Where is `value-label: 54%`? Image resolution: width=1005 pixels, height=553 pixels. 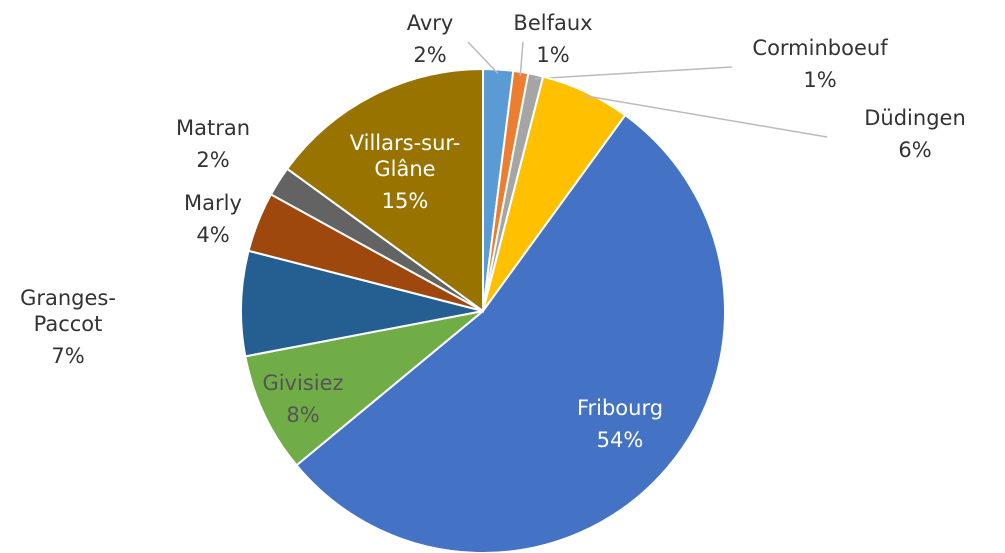 value-label: 54% is located at coordinates (620, 440).